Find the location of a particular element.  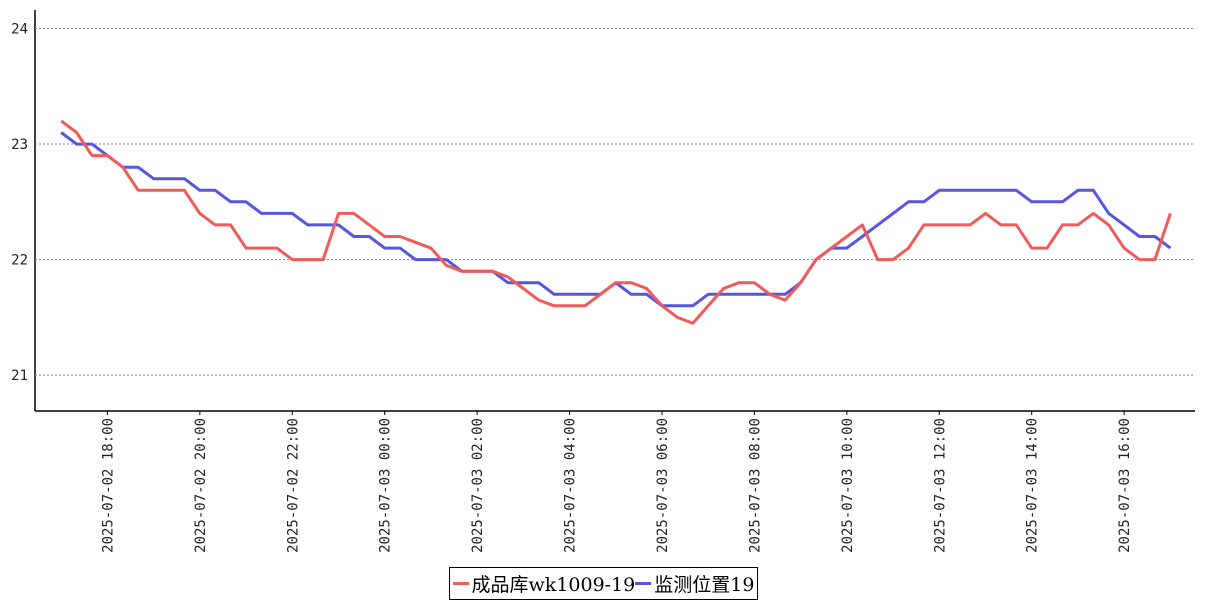

legend: 成品库wk1009-19 监测位置19 is located at coordinates (603, 583).